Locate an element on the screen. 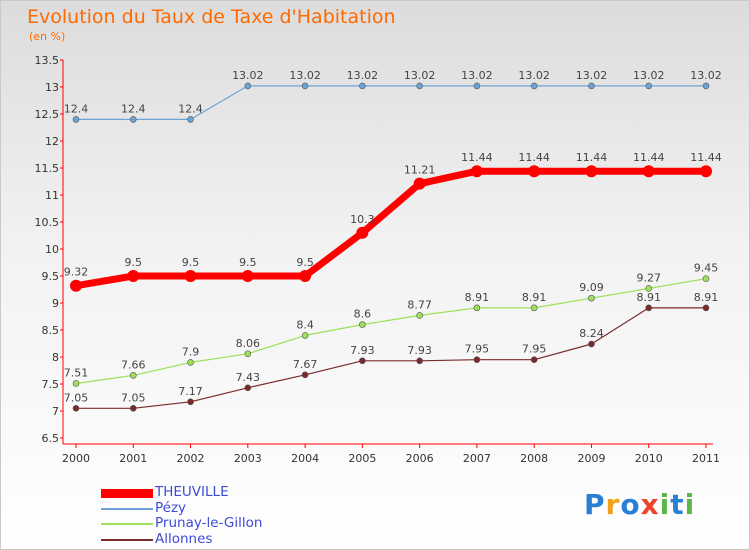 This screenshot has height=550, width=750. data-label: 7.95 is located at coordinates (477, 349).